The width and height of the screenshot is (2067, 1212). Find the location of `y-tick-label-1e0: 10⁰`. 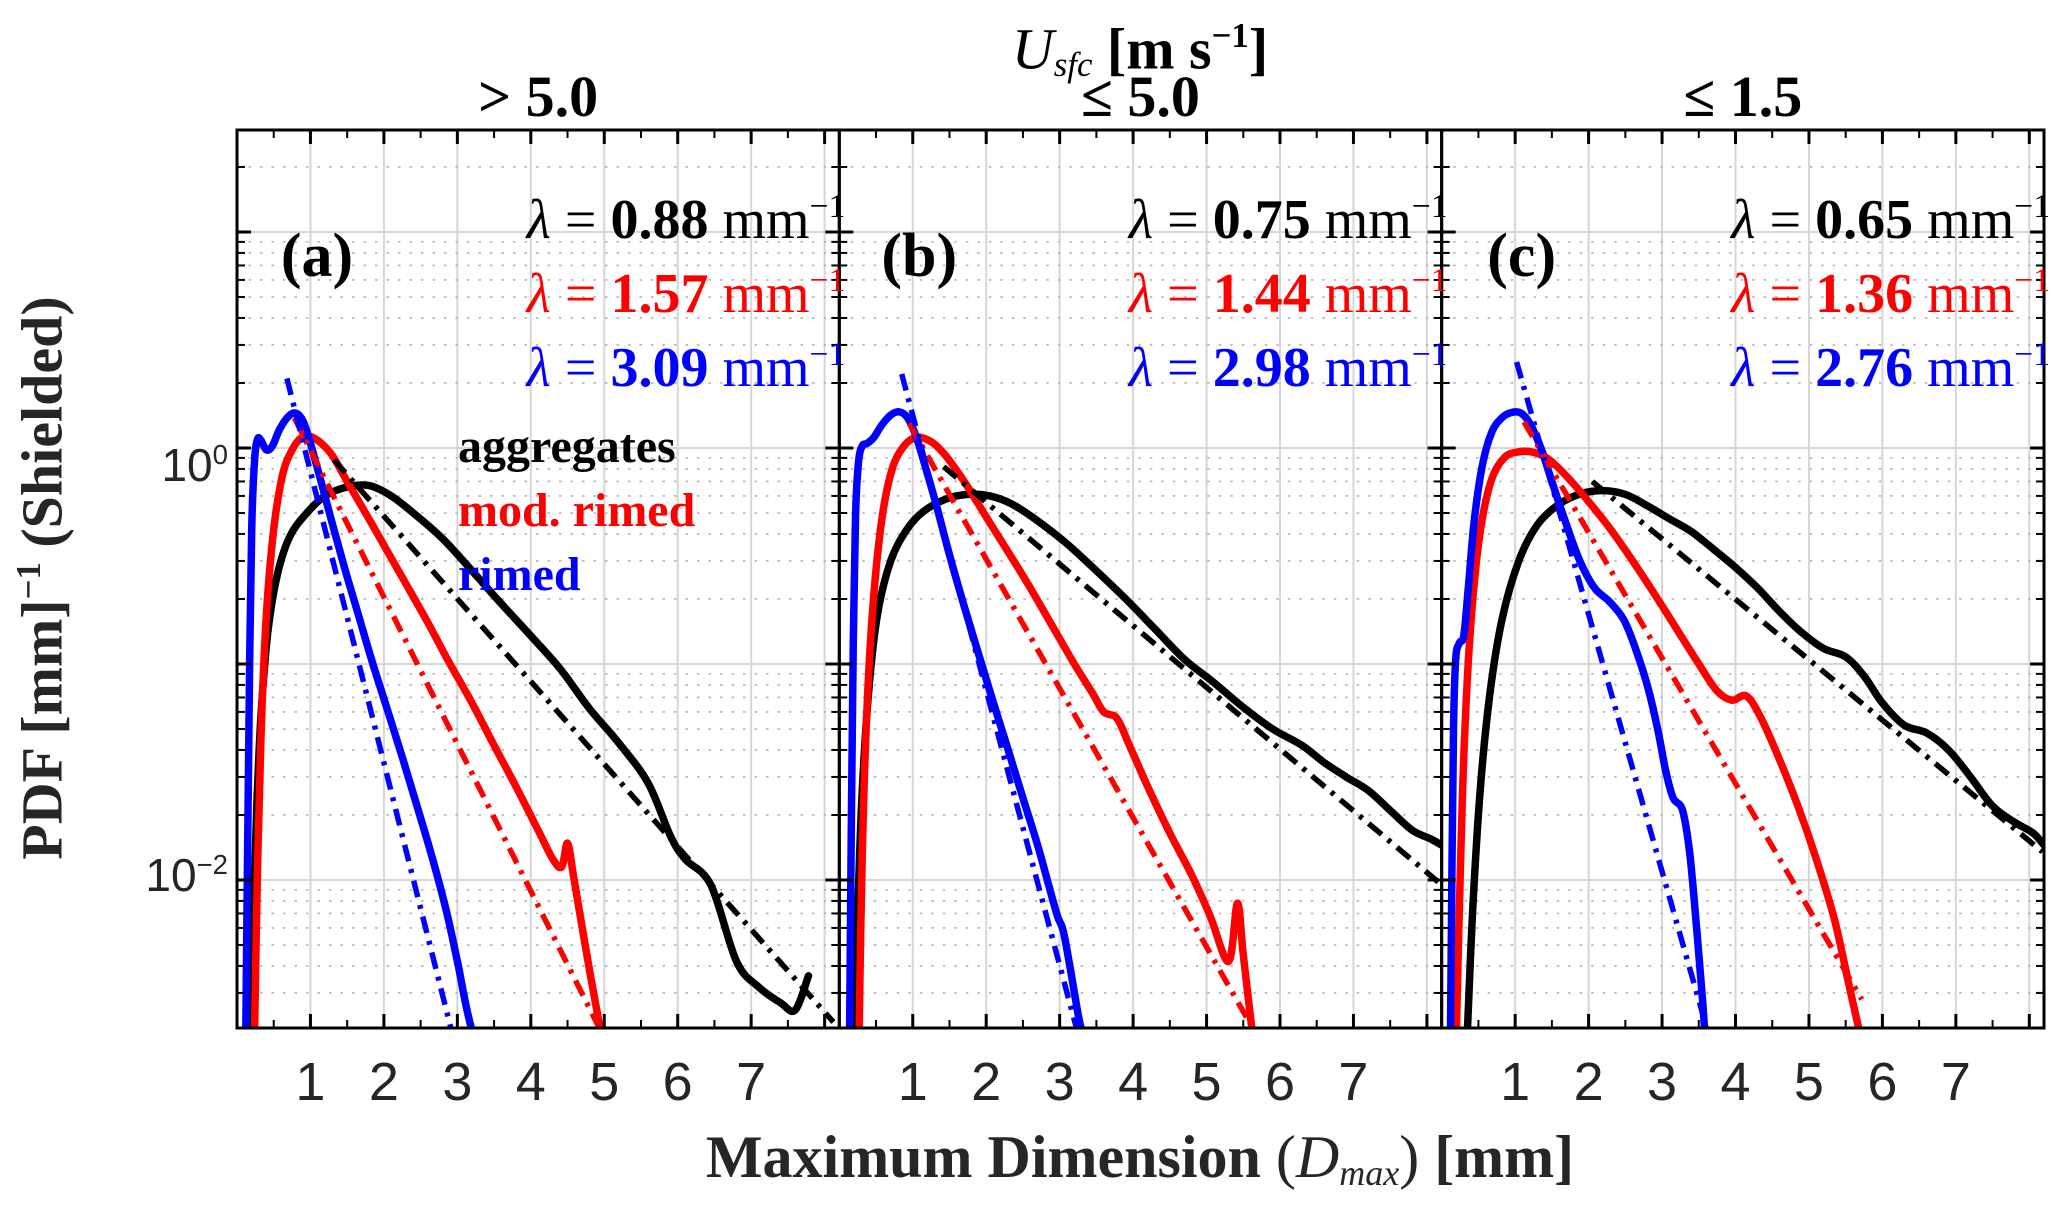

y-tick-label-1e0: 10⁰ is located at coordinates (194, 465).